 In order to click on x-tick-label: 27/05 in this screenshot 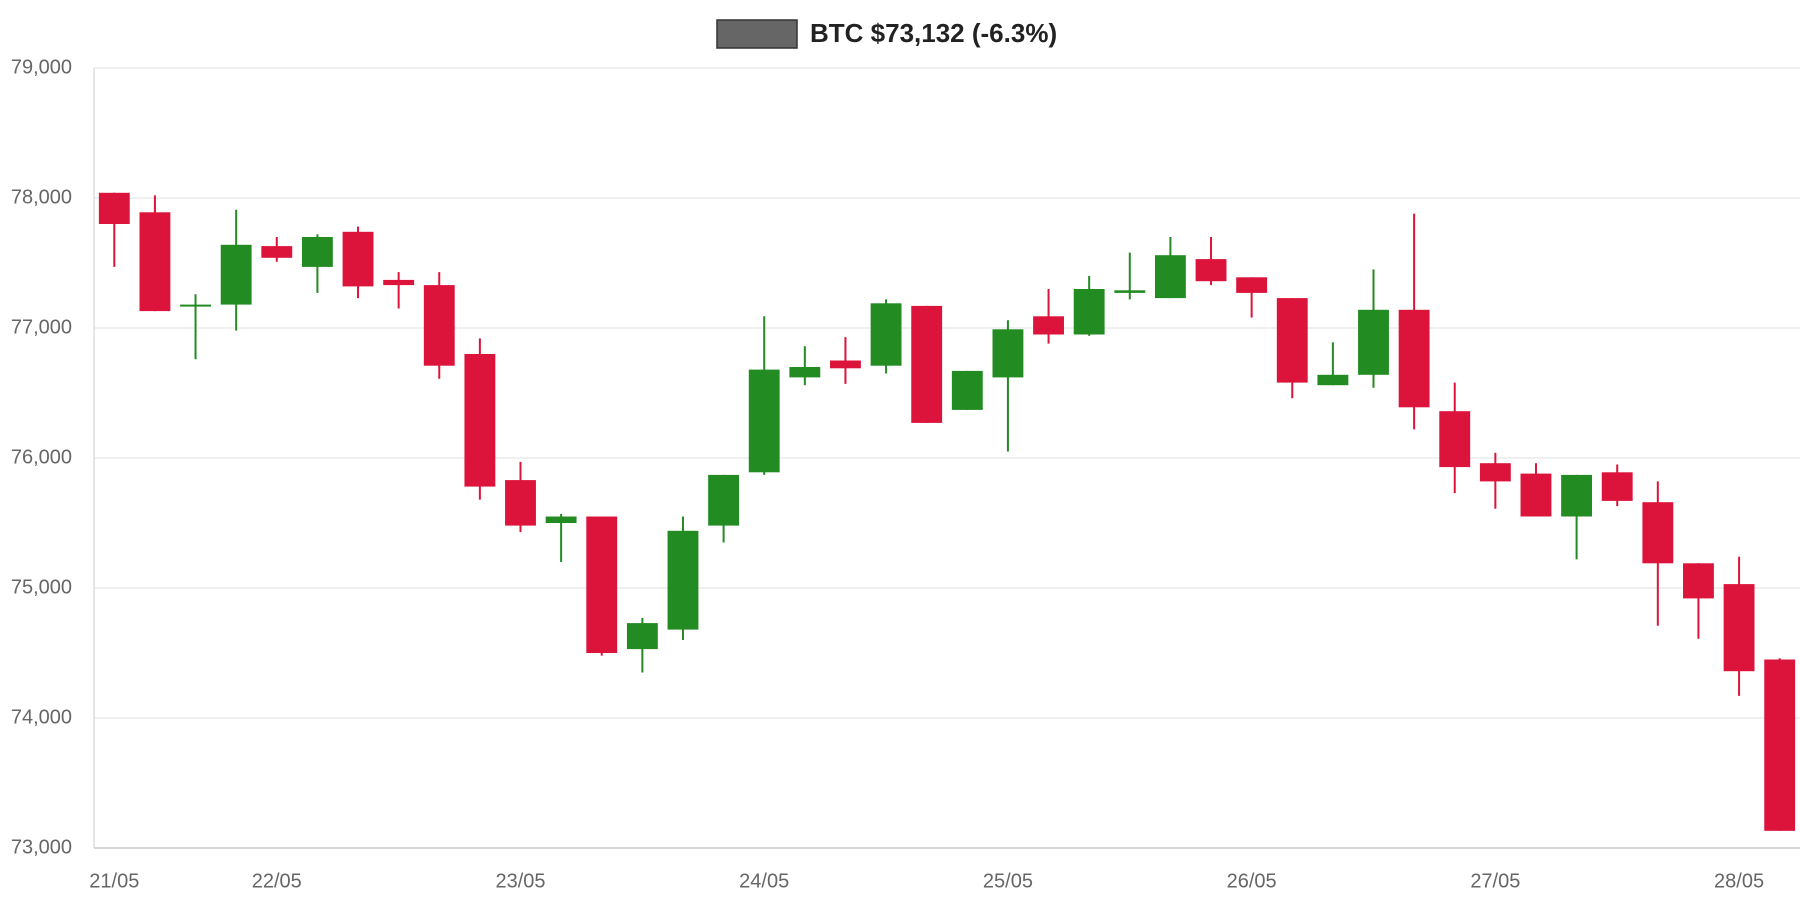, I will do `click(1495, 881)`.